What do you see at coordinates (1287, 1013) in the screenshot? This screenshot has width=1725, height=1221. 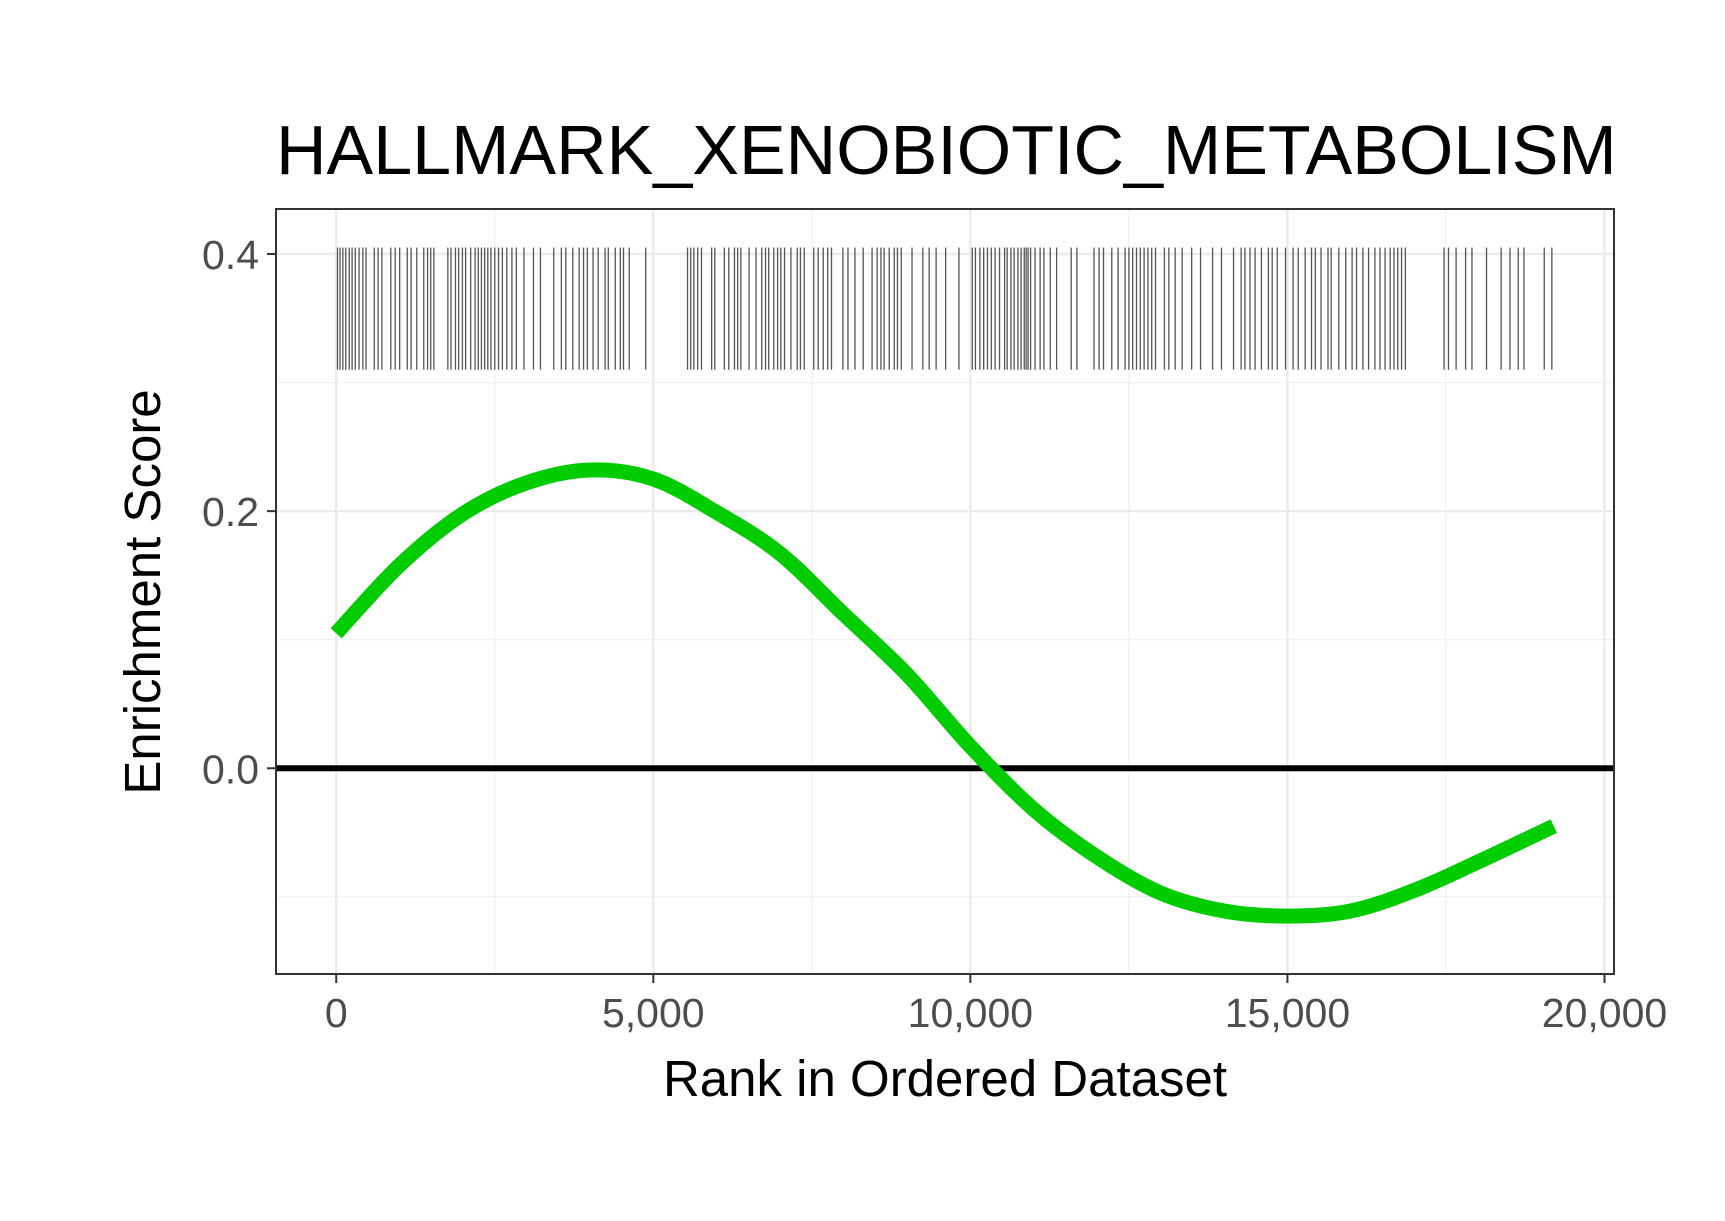 I see `x-tick-label: 15,000` at bounding box center [1287, 1013].